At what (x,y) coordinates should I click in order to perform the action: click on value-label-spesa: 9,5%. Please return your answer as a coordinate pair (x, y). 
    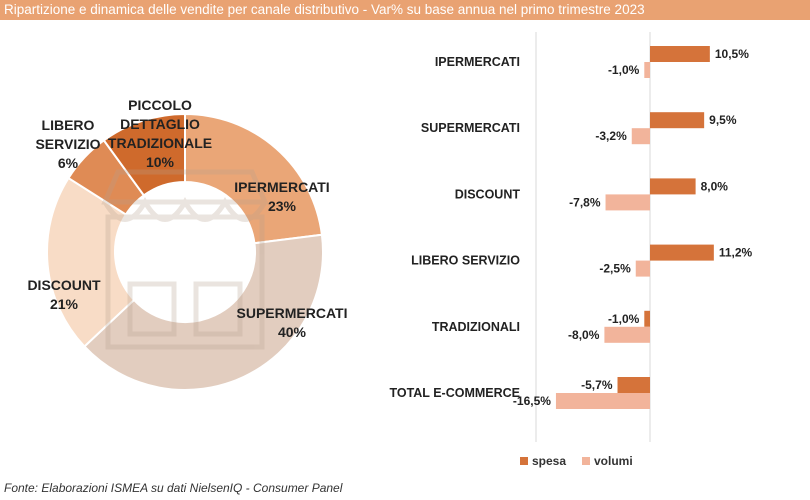
    Looking at the image, I should click on (723, 120).